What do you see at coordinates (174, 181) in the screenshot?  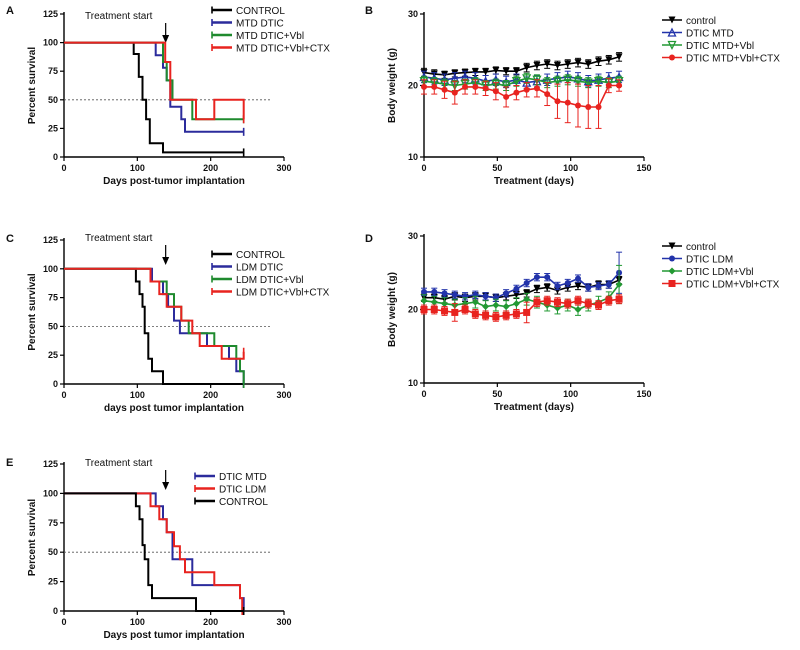 I see `x-axis-title: Days post-tumor implantation` at bounding box center [174, 181].